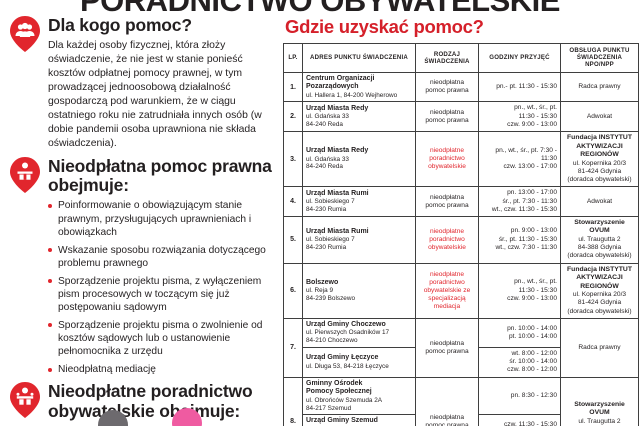 This screenshot has width=640, height=426. I want to click on address-name-line: Urząd Miasta Rumi, so click(337, 193).